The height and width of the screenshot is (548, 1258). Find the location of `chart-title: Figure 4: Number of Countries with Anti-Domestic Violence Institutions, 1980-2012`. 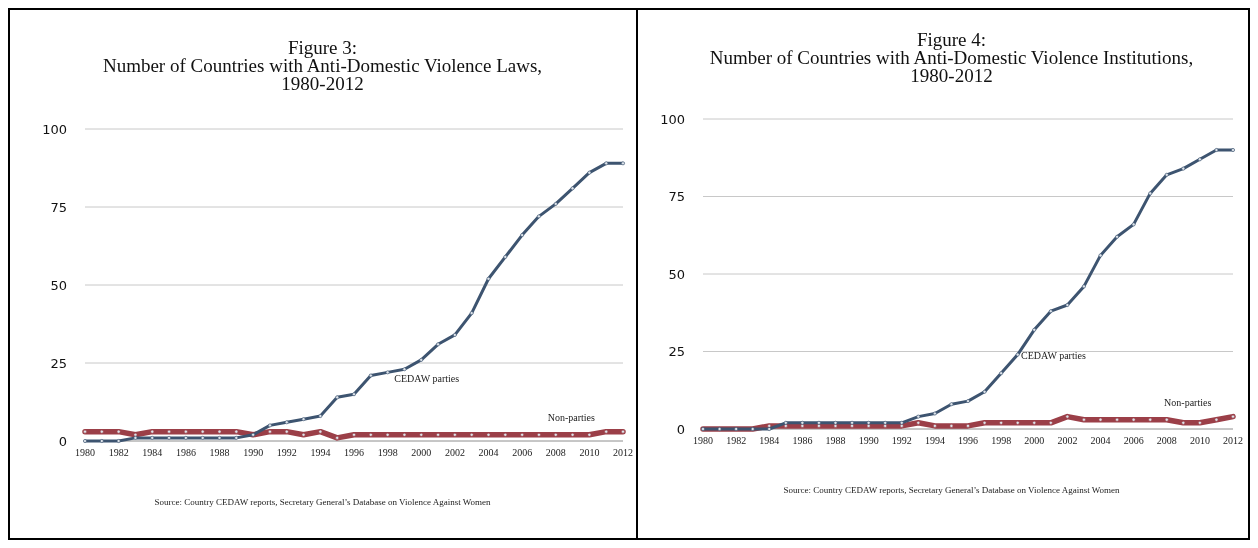

chart-title: Figure 4: Number of Countries with Anti-Domestic Violence Institutions, 1980-2012 is located at coordinates (951, 57).